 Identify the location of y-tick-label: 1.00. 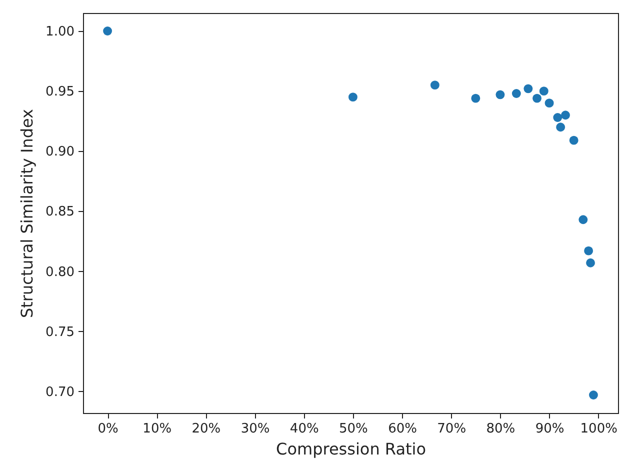
(60, 32).